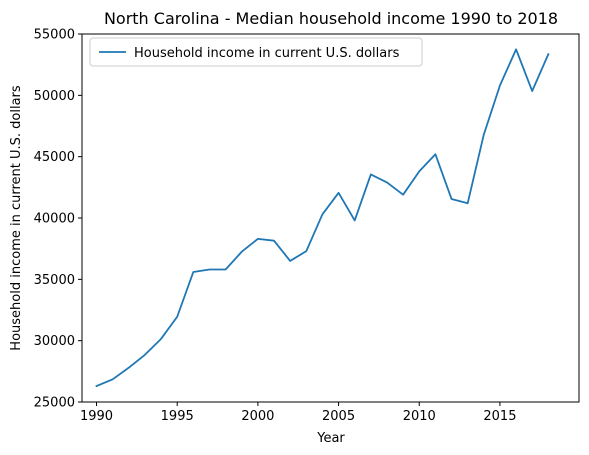 Image resolution: width=589 pixels, height=455 pixels. Describe the element at coordinates (54, 35) in the screenshot. I see `y-tick-label: 55000` at that location.